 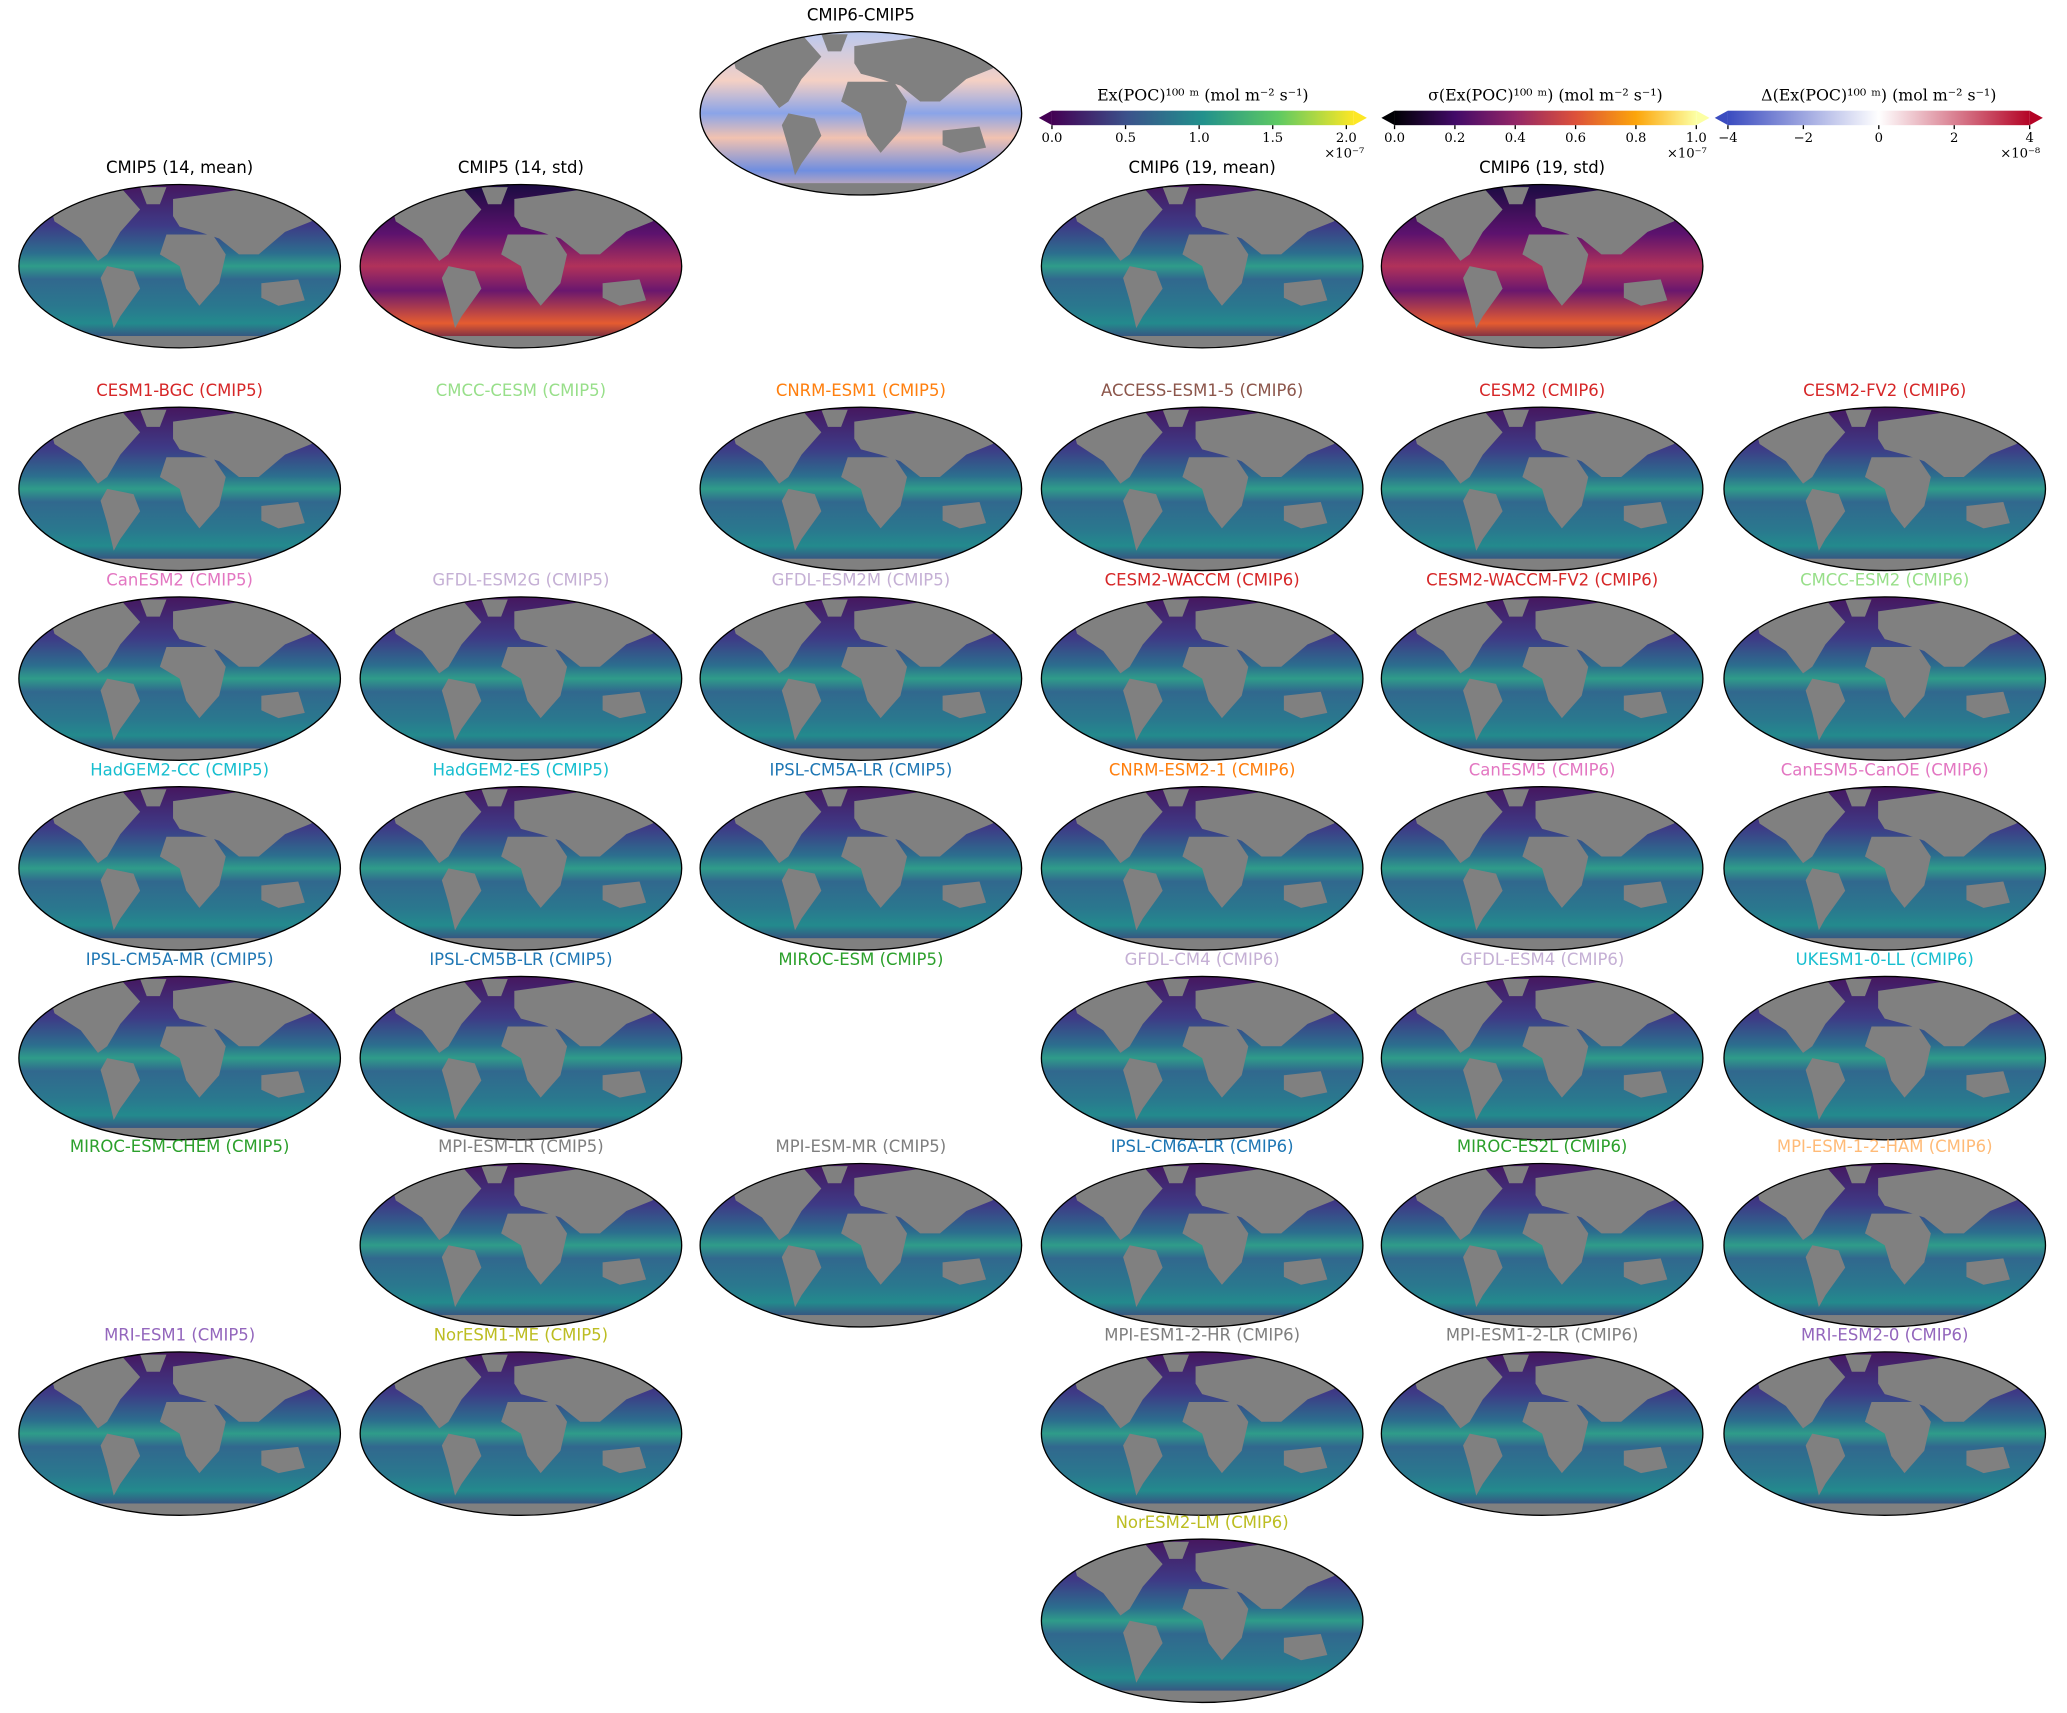 What do you see at coordinates (1885, 1146) in the screenshot?
I see `panel-title: MPI-ESM-1-2-HAM (CMIP6)` at bounding box center [1885, 1146].